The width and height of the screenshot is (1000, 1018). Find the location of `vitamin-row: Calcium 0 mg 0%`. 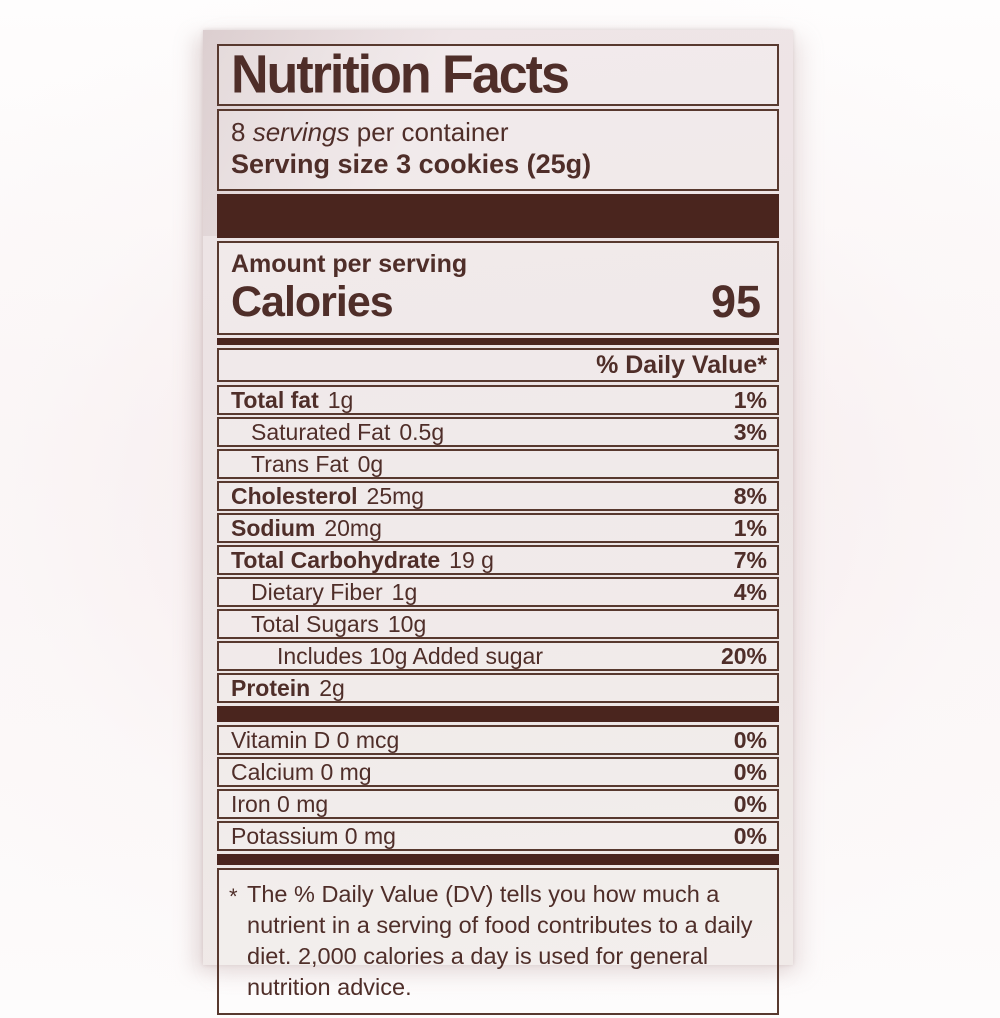

vitamin-row: Calcium 0 mg 0% is located at coordinates (498, 772).